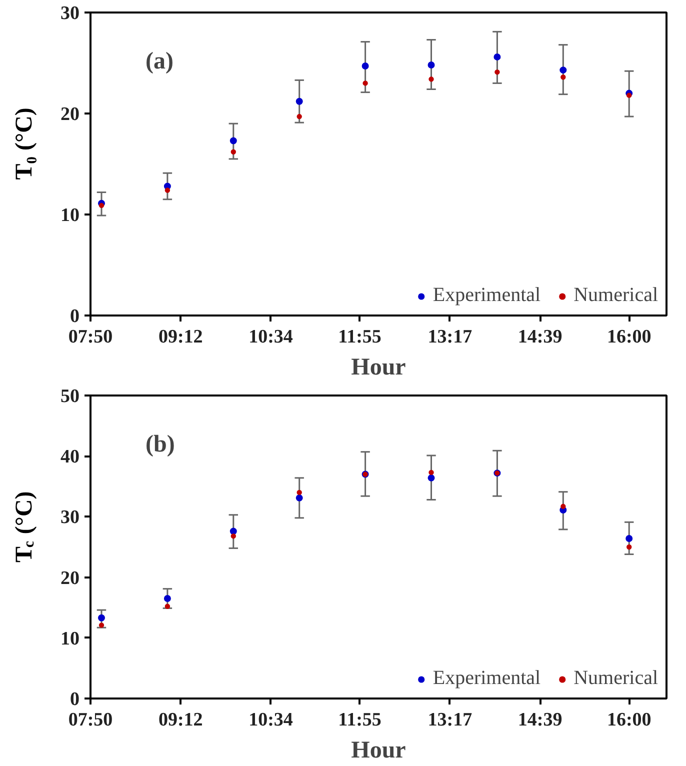 Image resolution: width=686 pixels, height=766 pixels. What do you see at coordinates (160, 445) in the screenshot?
I see `annotation: (b)` at bounding box center [160, 445].